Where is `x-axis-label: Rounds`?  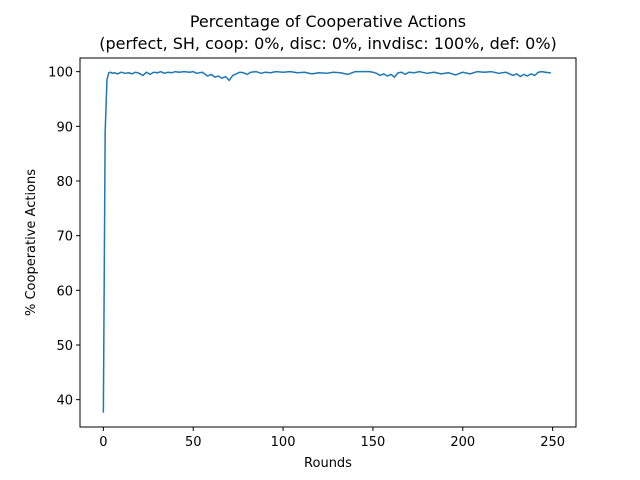
x-axis-label: Rounds is located at coordinates (328, 463).